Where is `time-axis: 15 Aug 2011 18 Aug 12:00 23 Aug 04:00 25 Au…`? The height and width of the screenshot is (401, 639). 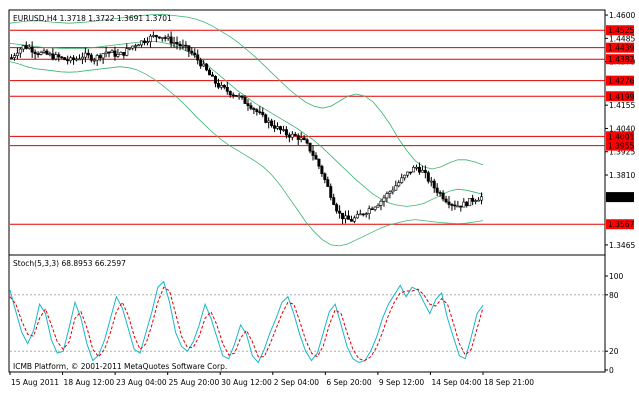
time-axis: 15 Aug 2011 18 Aug 12:00 23 Aug 04:00 25 Au… is located at coordinates (271, 379).